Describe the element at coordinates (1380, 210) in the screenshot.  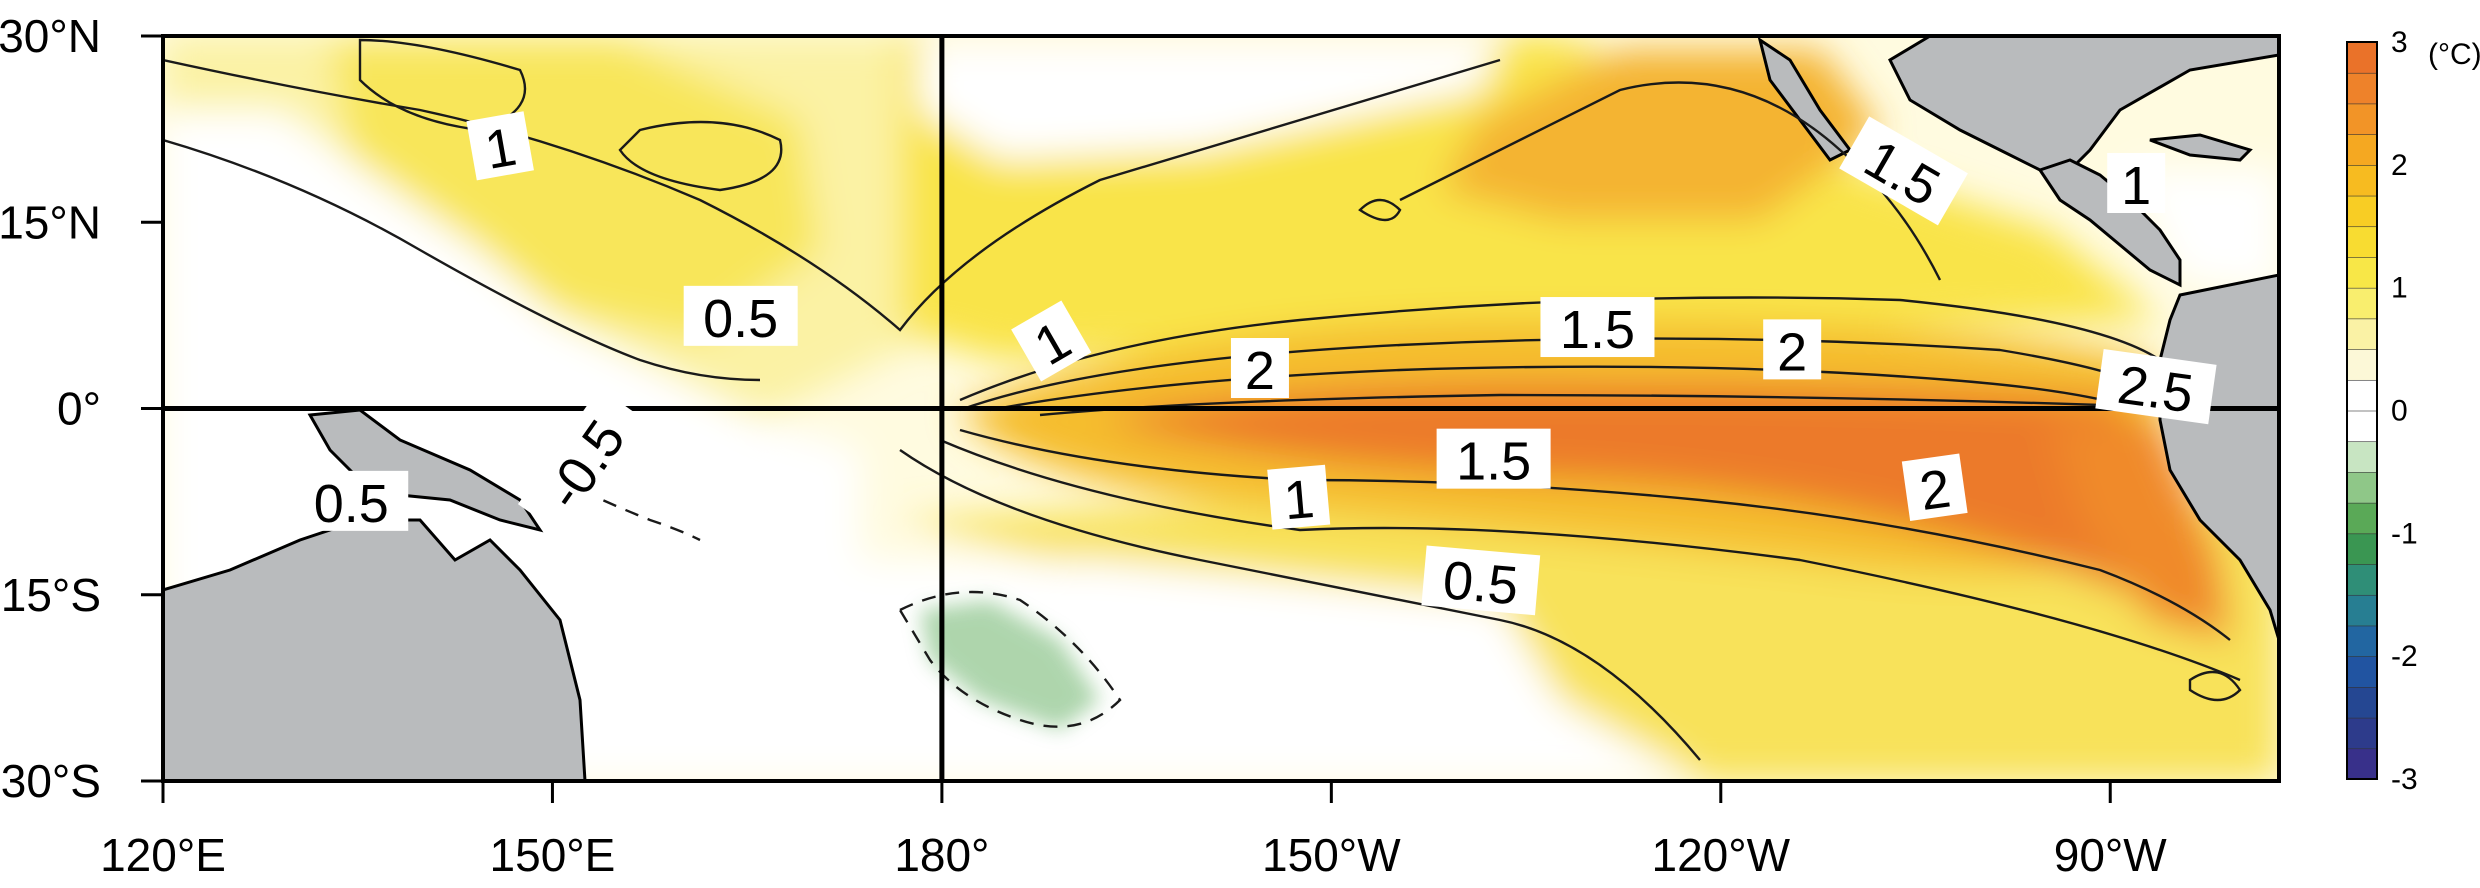
I see `contour-ne-small-loop` at that location.